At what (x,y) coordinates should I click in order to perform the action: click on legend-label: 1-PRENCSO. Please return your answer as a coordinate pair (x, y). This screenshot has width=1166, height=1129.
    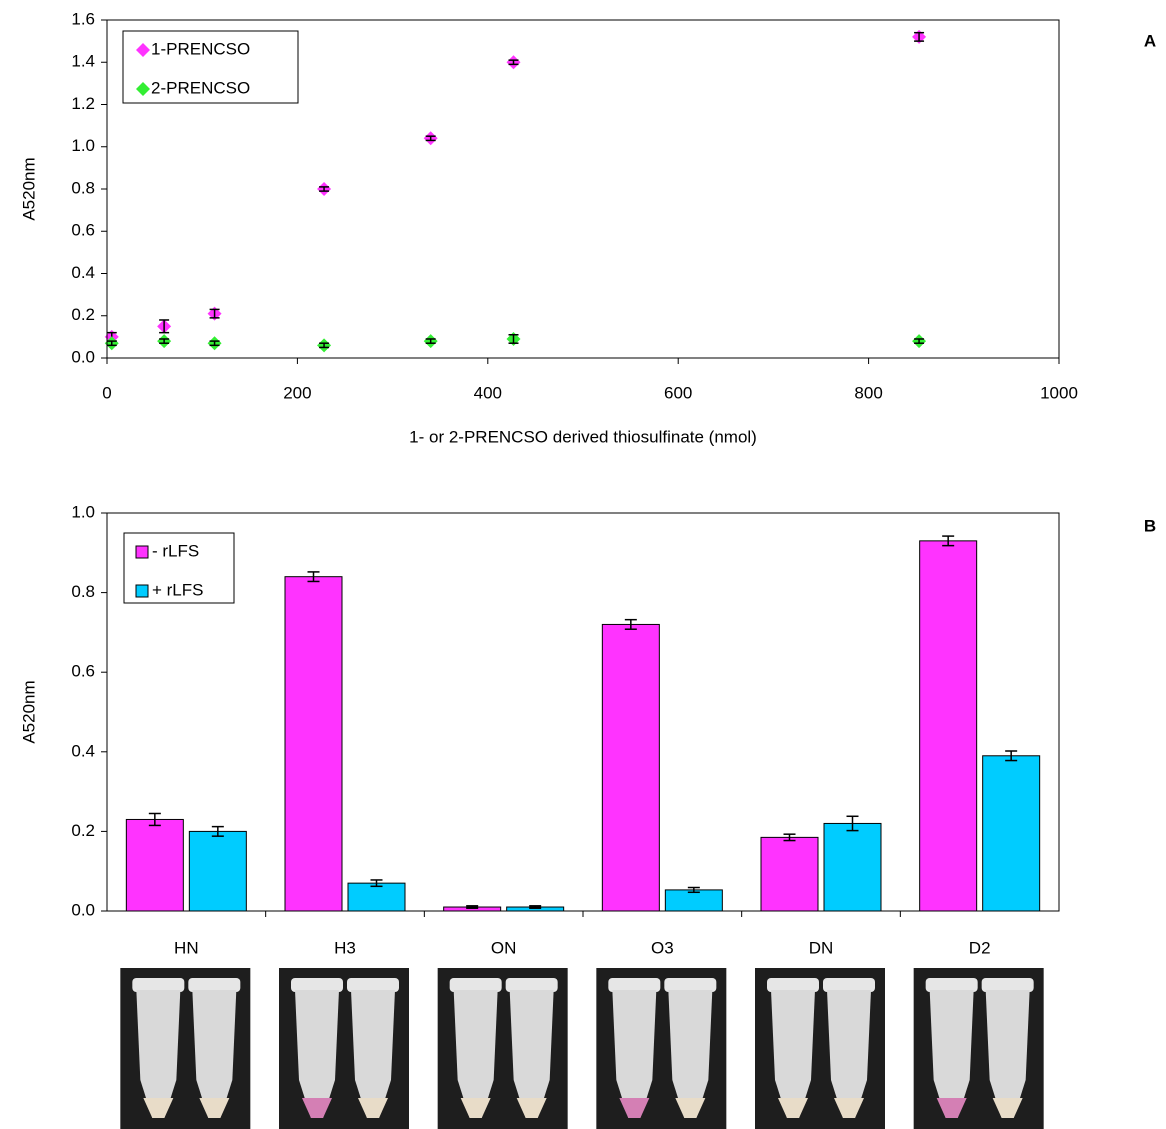
    Looking at the image, I should click on (200, 48).